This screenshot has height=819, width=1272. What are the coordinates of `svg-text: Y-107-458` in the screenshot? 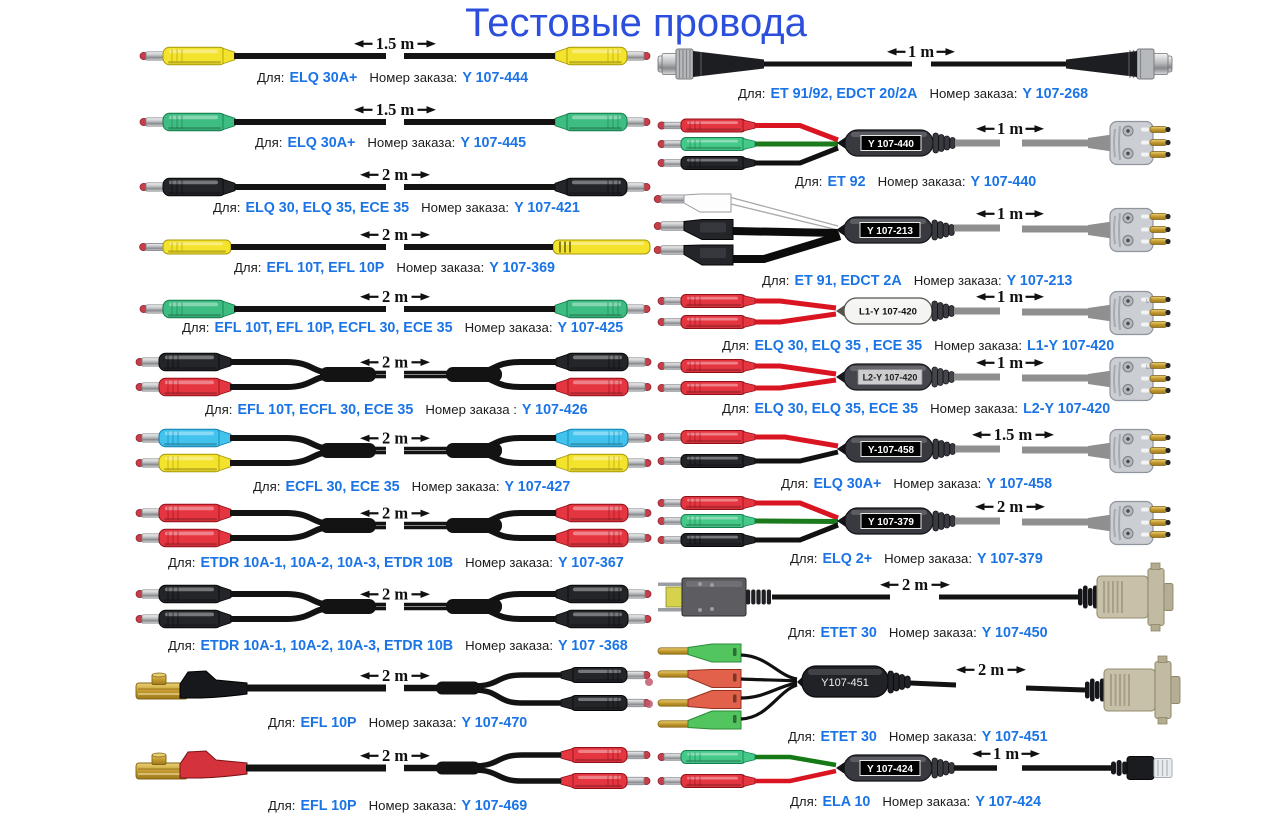 It's located at (891, 450).